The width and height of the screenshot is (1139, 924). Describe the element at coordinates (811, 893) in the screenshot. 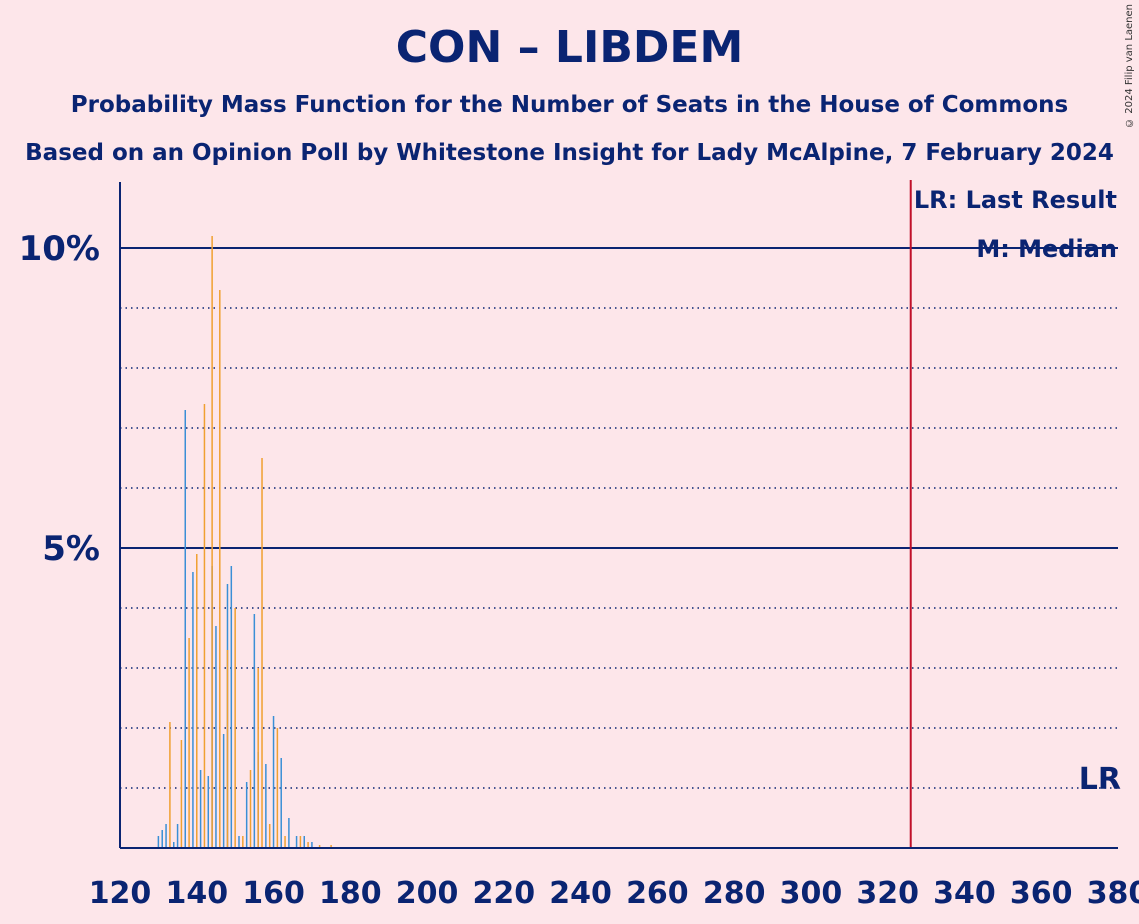

I see `x-tick-label: 300` at that location.